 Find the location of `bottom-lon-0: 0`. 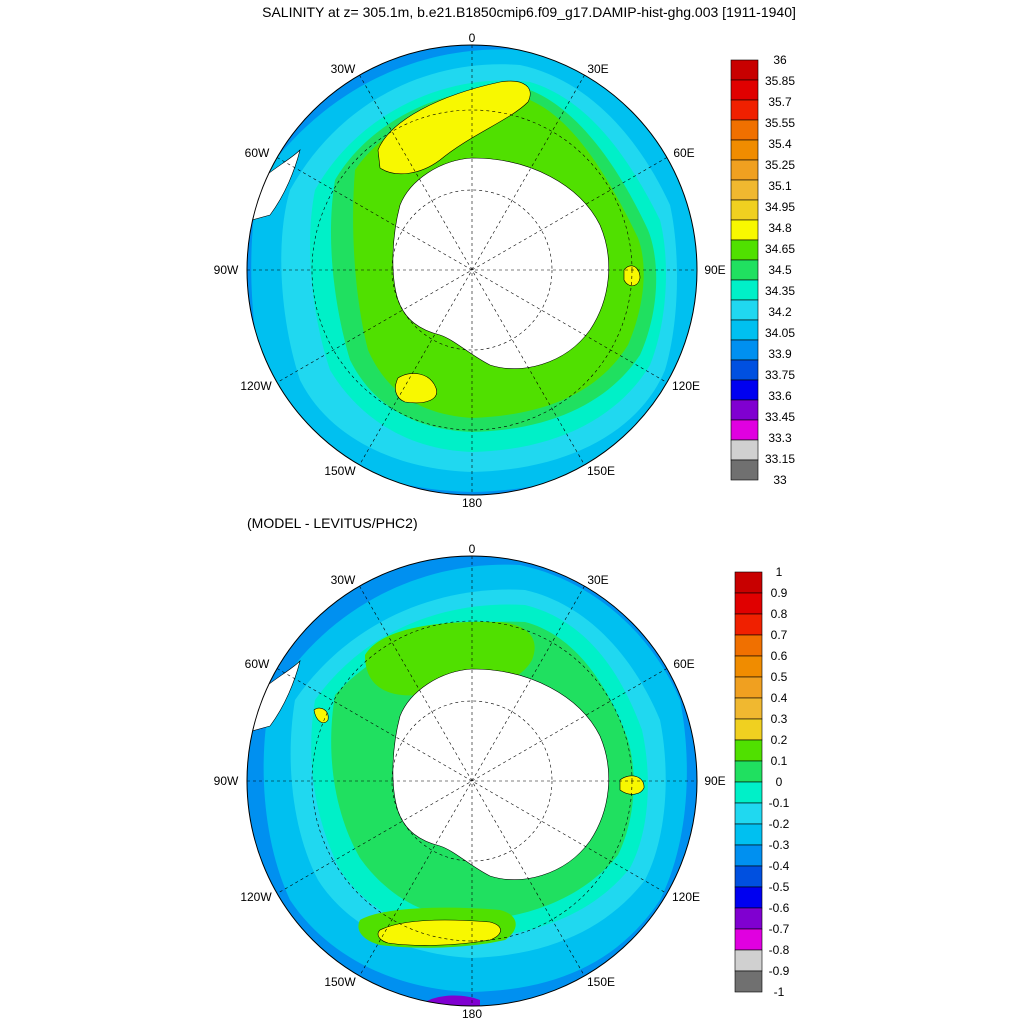

bottom-lon-0: 0 is located at coordinates (472, 549).